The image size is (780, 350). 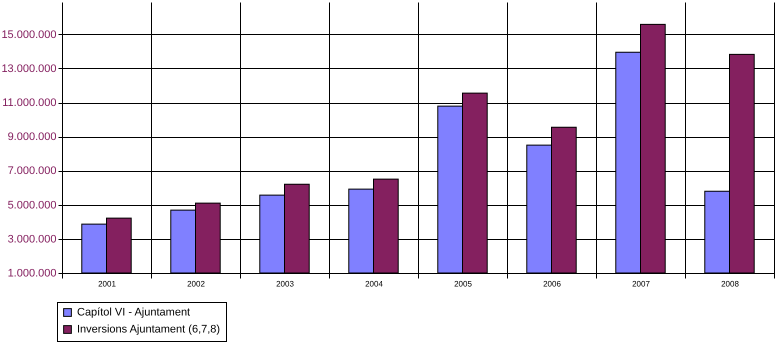 What do you see at coordinates (641, 284) in the screenshot?
I see `x-tick-label: 2007` at bounding box center [641, 284].